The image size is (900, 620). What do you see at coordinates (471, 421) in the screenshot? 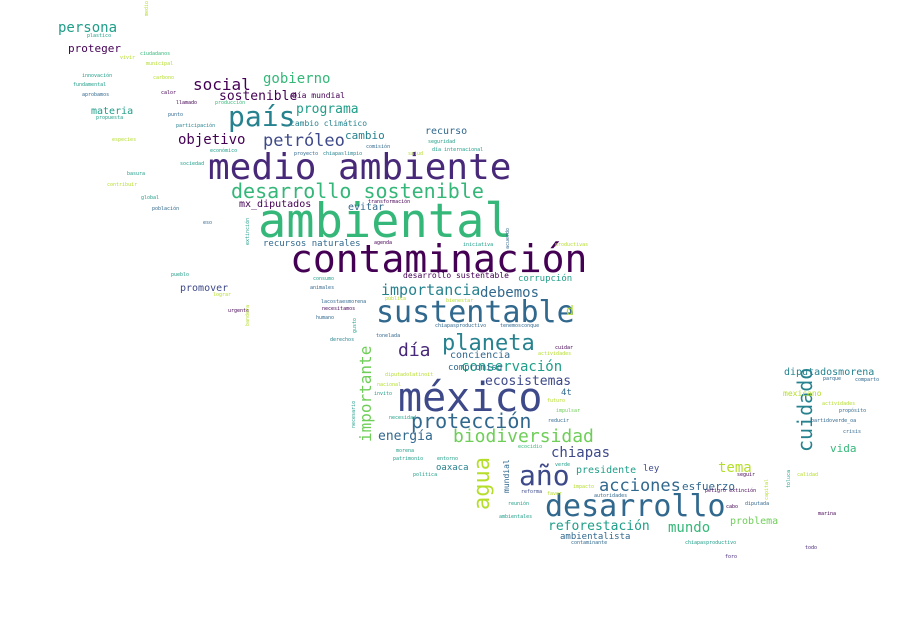
I see `word: protección` at bounding box center [471, 421].